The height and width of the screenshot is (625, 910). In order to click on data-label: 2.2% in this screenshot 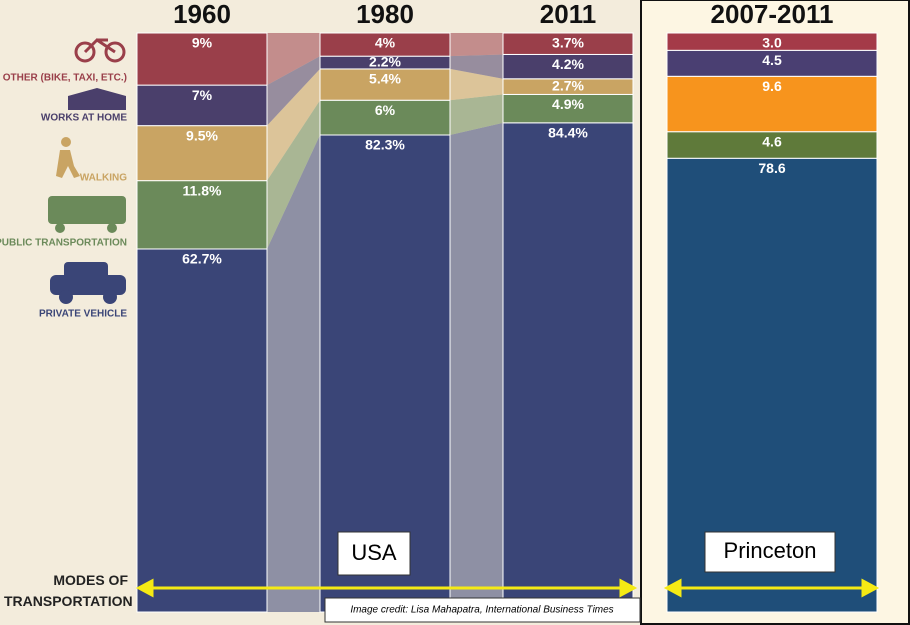, I will do `click(385, 61)`.